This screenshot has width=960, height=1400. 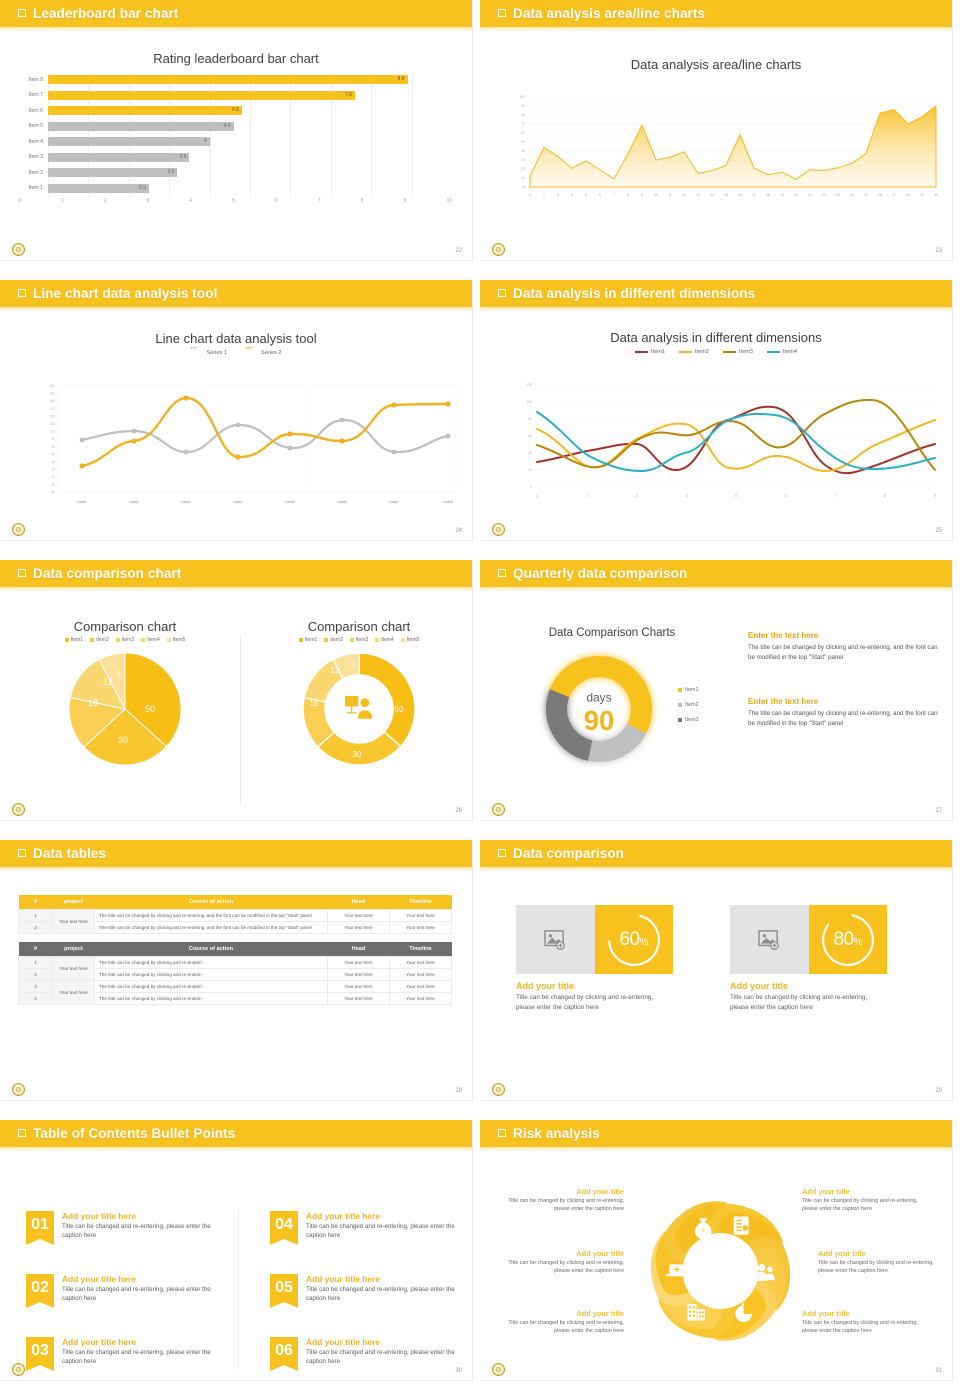 I want to click on slide-risk-analysis: Risk analysis, so click(x=720, y=1260).